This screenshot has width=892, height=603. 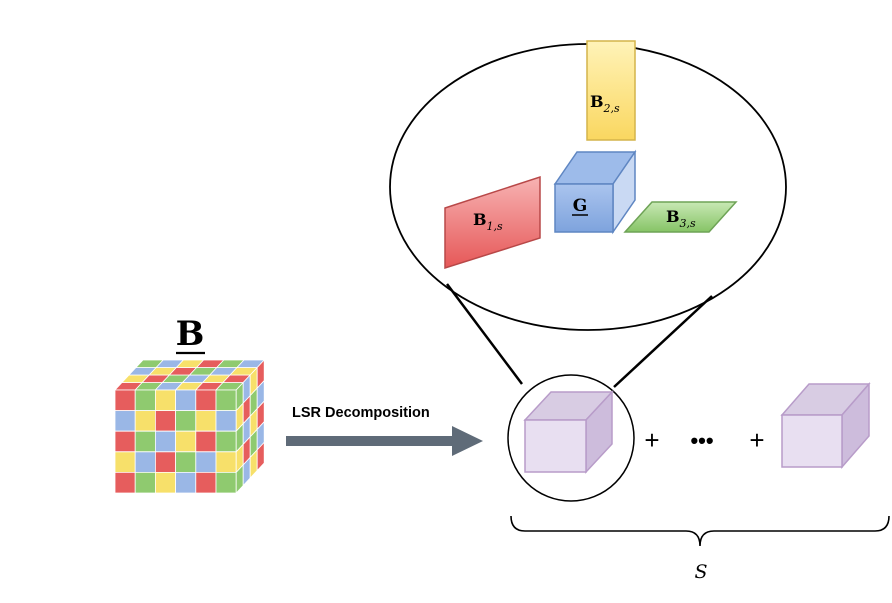 I want to click on arrow-shaft, so click(x=370, y=441).